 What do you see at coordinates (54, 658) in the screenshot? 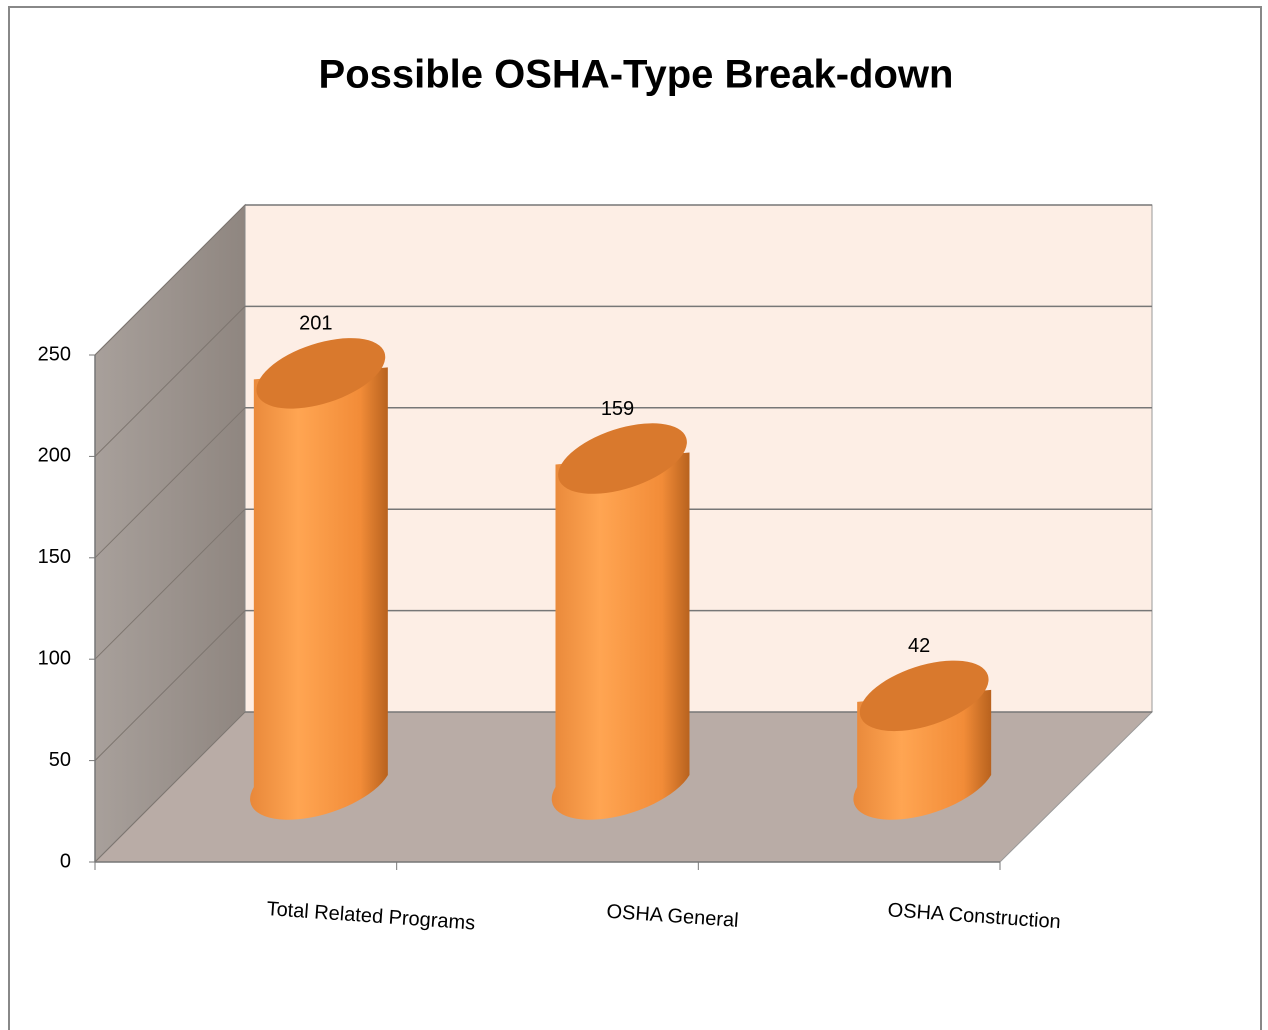
I see `y-tick-label: 100` at bounding box center [54, 658].